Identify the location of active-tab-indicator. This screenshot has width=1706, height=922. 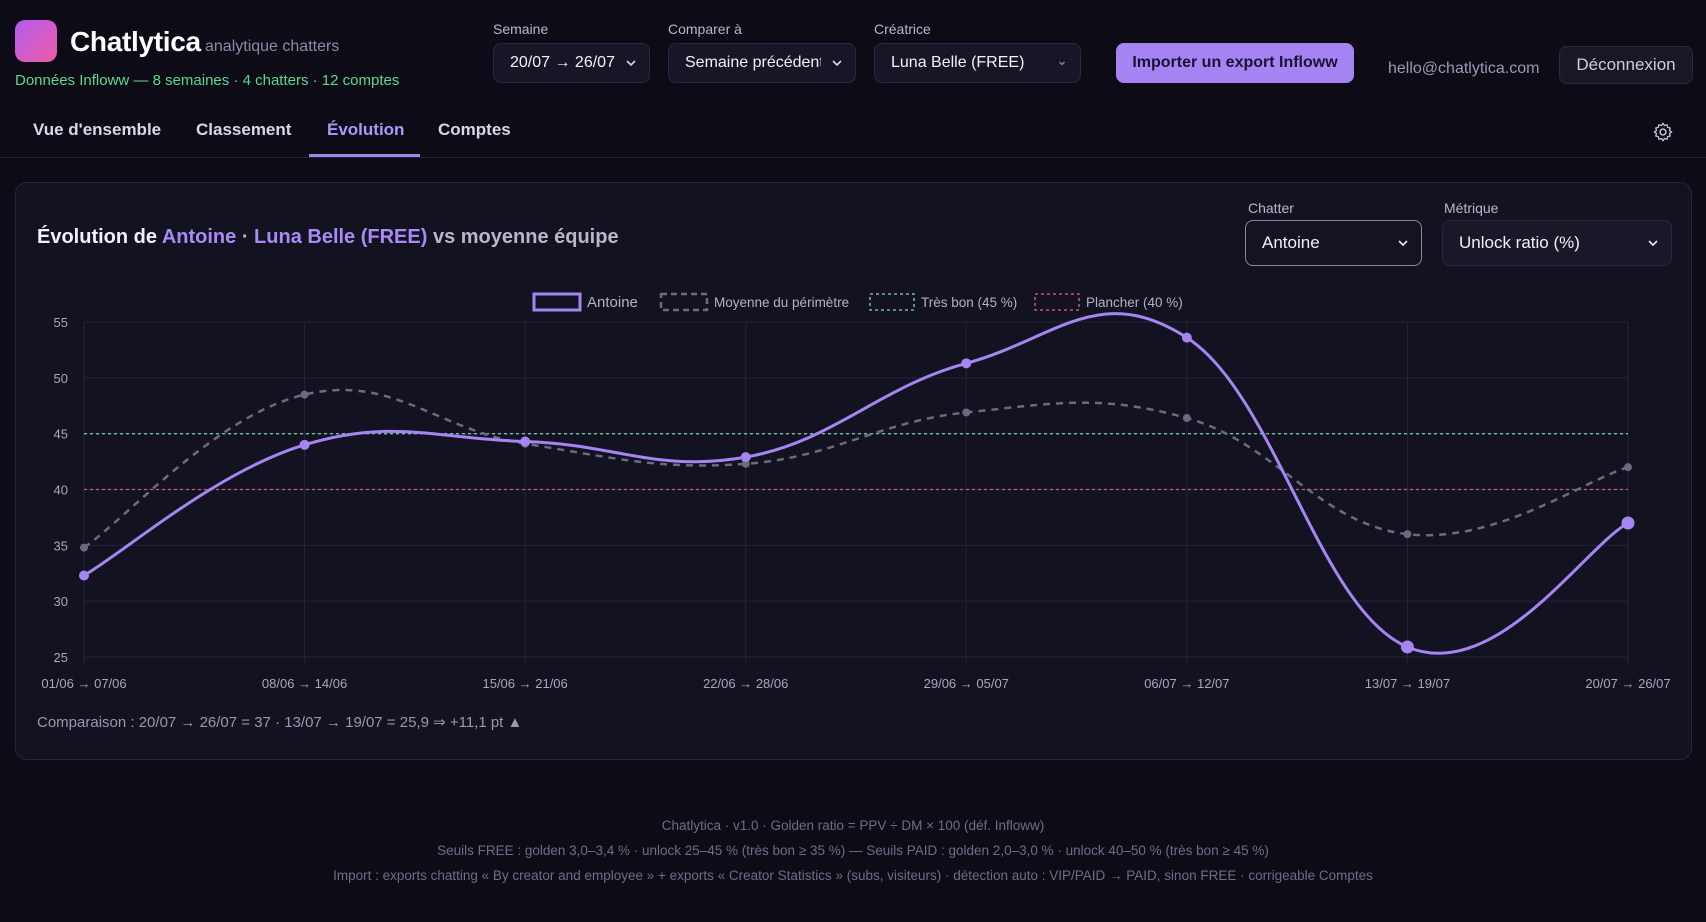
(364, 155).